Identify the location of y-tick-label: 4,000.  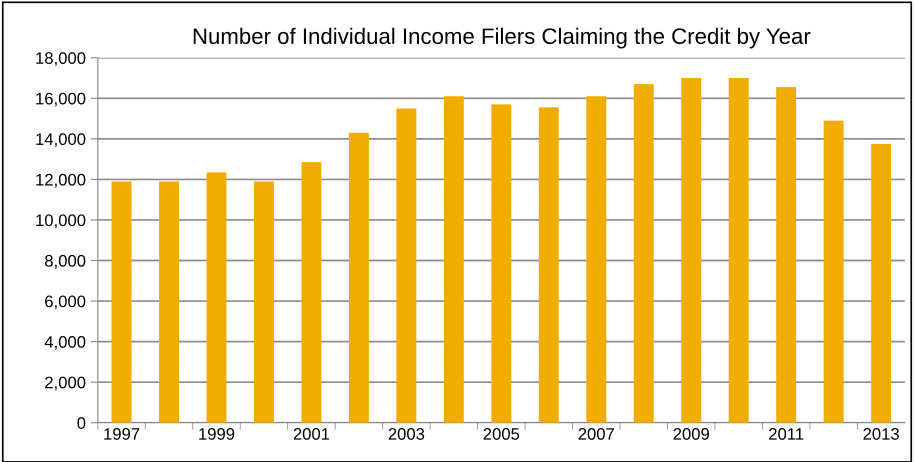
(65, 343).